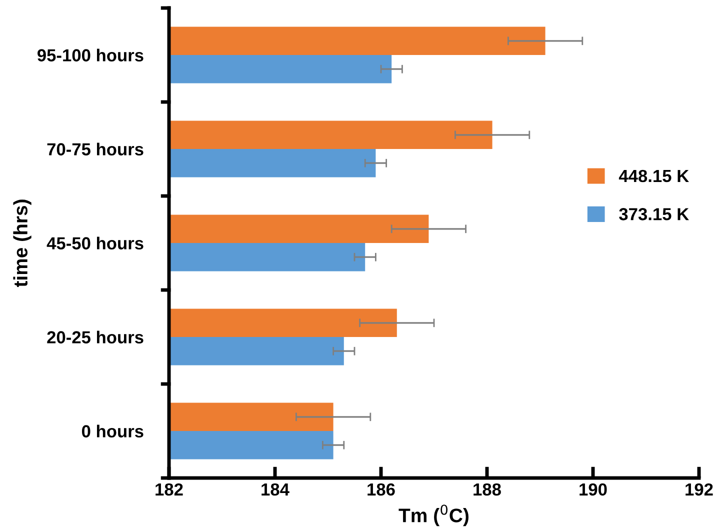  I want to click on y-tick-label: 95-100 hours, so click(91, 55).